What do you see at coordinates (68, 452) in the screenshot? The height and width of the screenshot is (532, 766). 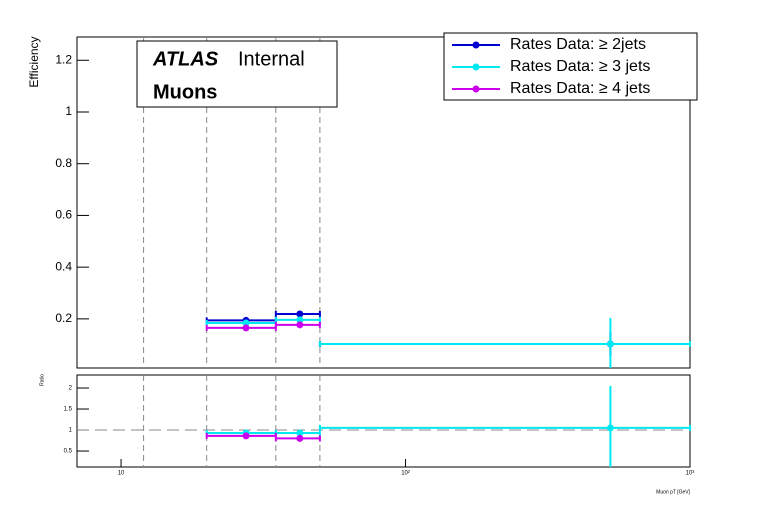 I see `y-tick-label: 0.5` at bounding box center [68, 452].